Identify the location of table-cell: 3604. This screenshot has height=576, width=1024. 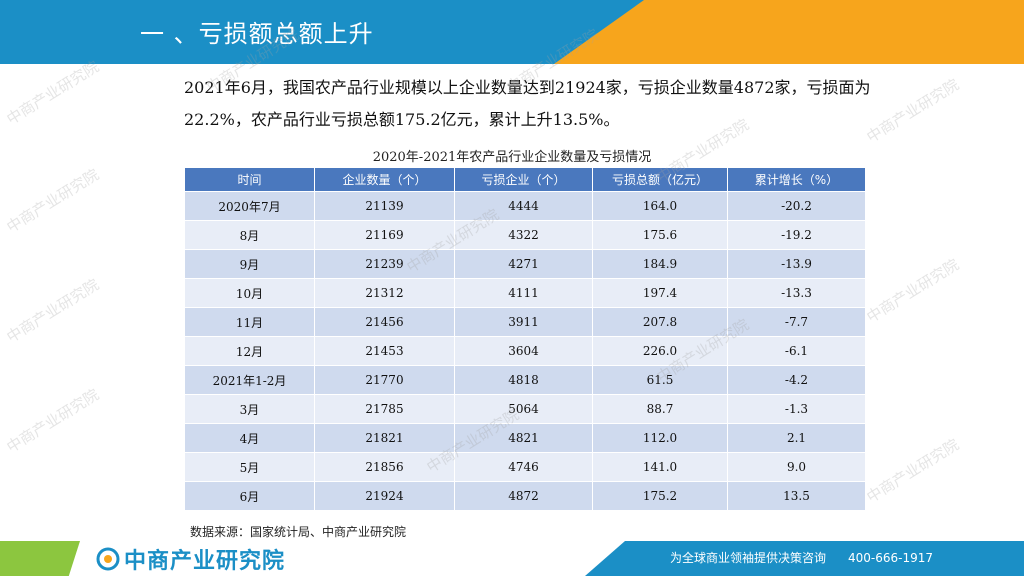
(523, 351).